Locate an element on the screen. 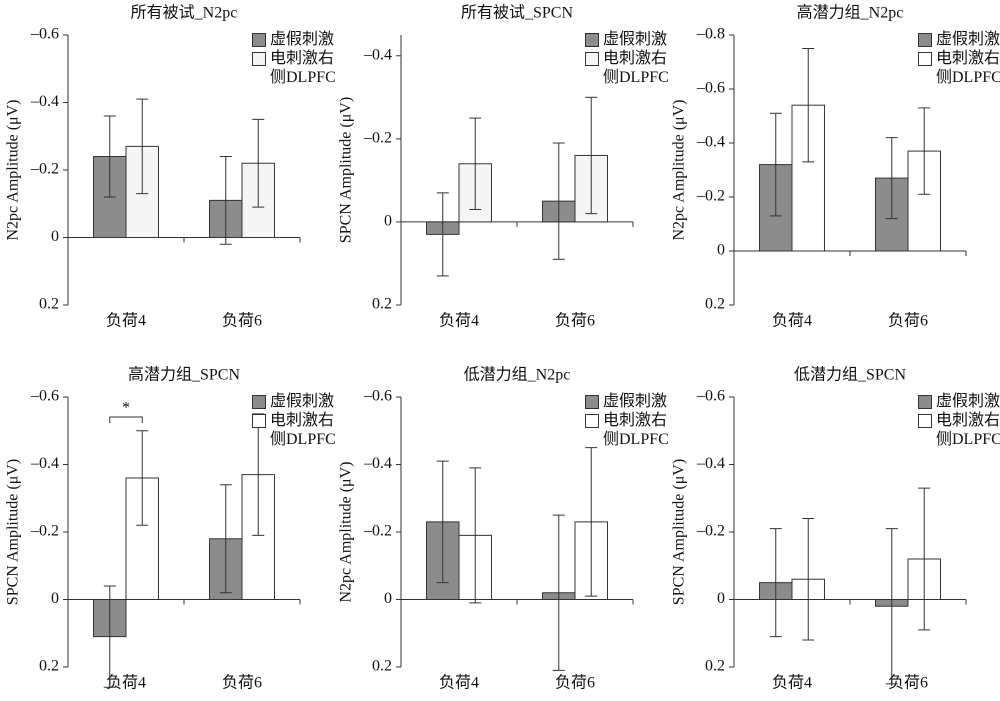  chart-title: 高潜力组_N2pc is located at coordinates (850, 13).